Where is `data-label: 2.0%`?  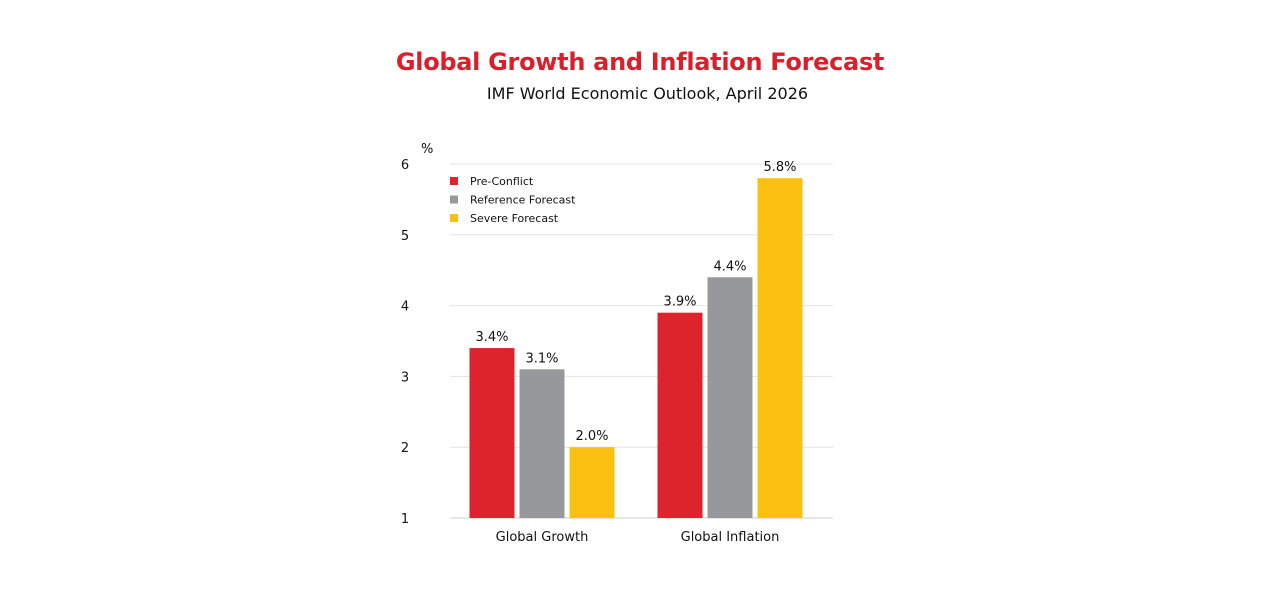
data-label: 2.0% is located at coordinates (591, 436).